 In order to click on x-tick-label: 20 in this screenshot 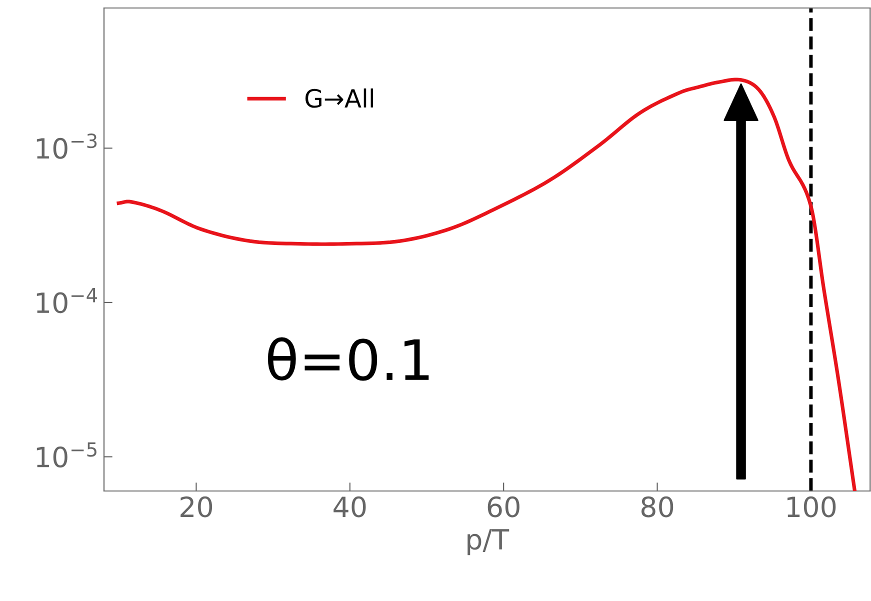, I will do `click(196, 507)`.